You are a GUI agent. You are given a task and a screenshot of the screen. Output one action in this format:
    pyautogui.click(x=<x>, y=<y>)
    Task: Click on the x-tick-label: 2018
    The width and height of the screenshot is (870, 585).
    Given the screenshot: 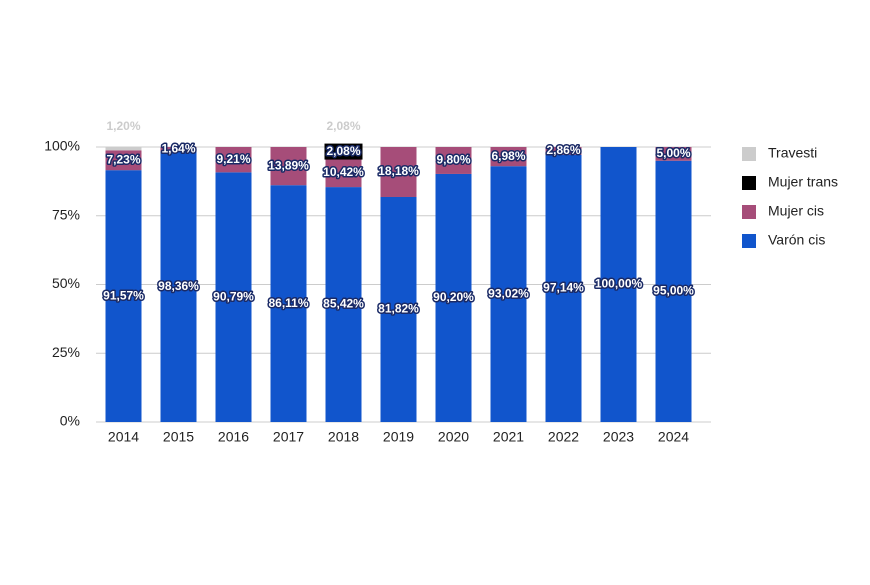 What is the action you would take?
    pyautogui.click(x=343, y=437)
    